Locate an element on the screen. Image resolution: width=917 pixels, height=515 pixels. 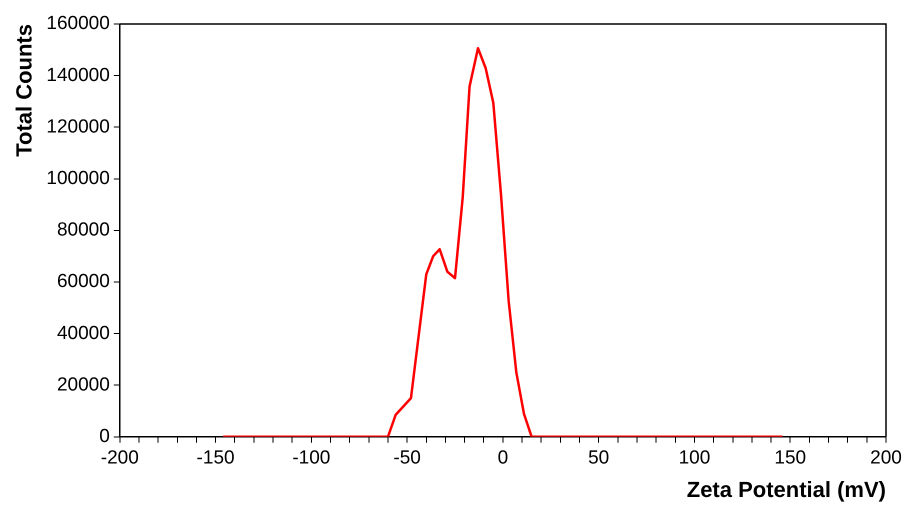
x-tick-label: 200 is located at coordinates (886, 457).